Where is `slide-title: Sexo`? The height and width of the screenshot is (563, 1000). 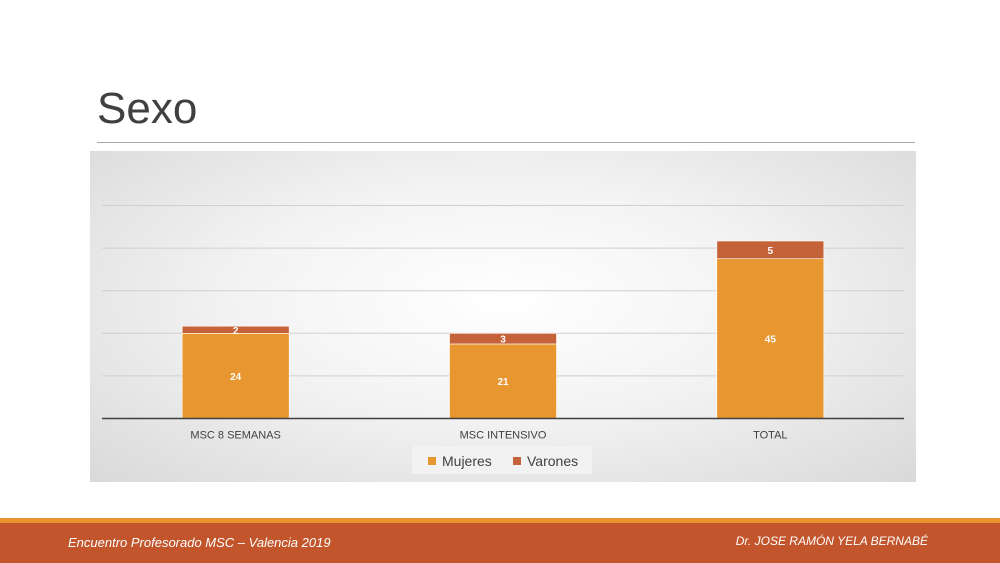 slide-title: Sexo is located at coordinates (147, 108).